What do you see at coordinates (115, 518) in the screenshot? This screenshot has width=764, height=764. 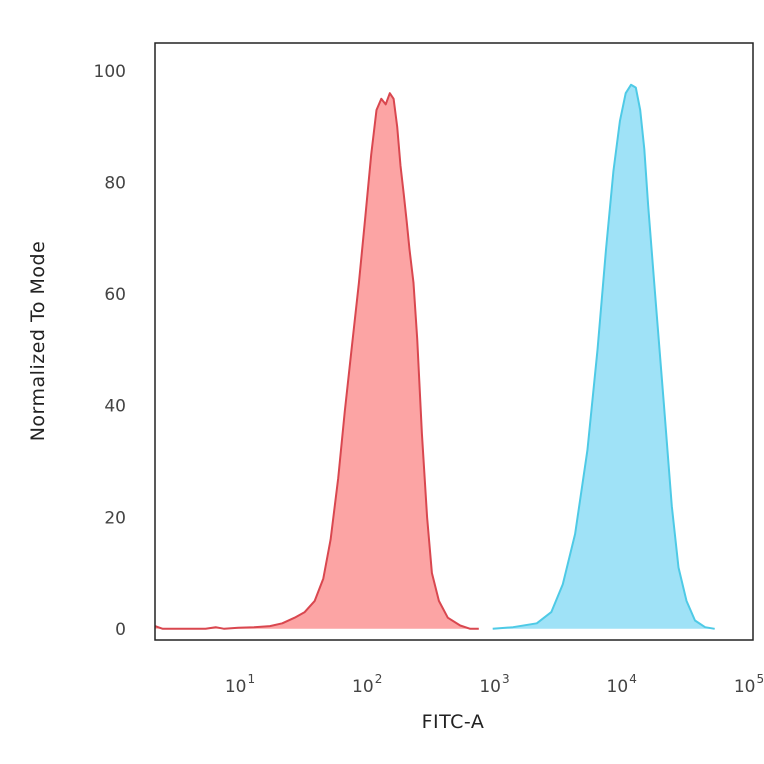 I see `y-tick-label: 20` at bounding box center [115, 518].